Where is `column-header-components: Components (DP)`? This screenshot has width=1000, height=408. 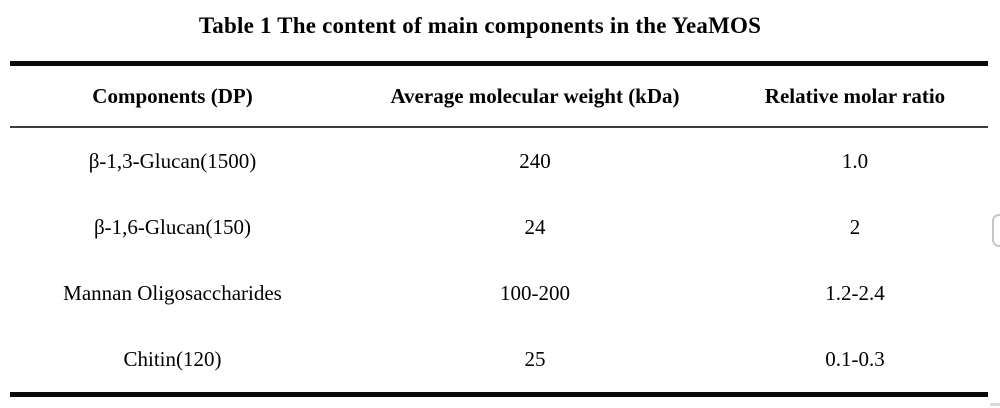 column-header-components: Components (DP) is located at coordinates (172, 95).